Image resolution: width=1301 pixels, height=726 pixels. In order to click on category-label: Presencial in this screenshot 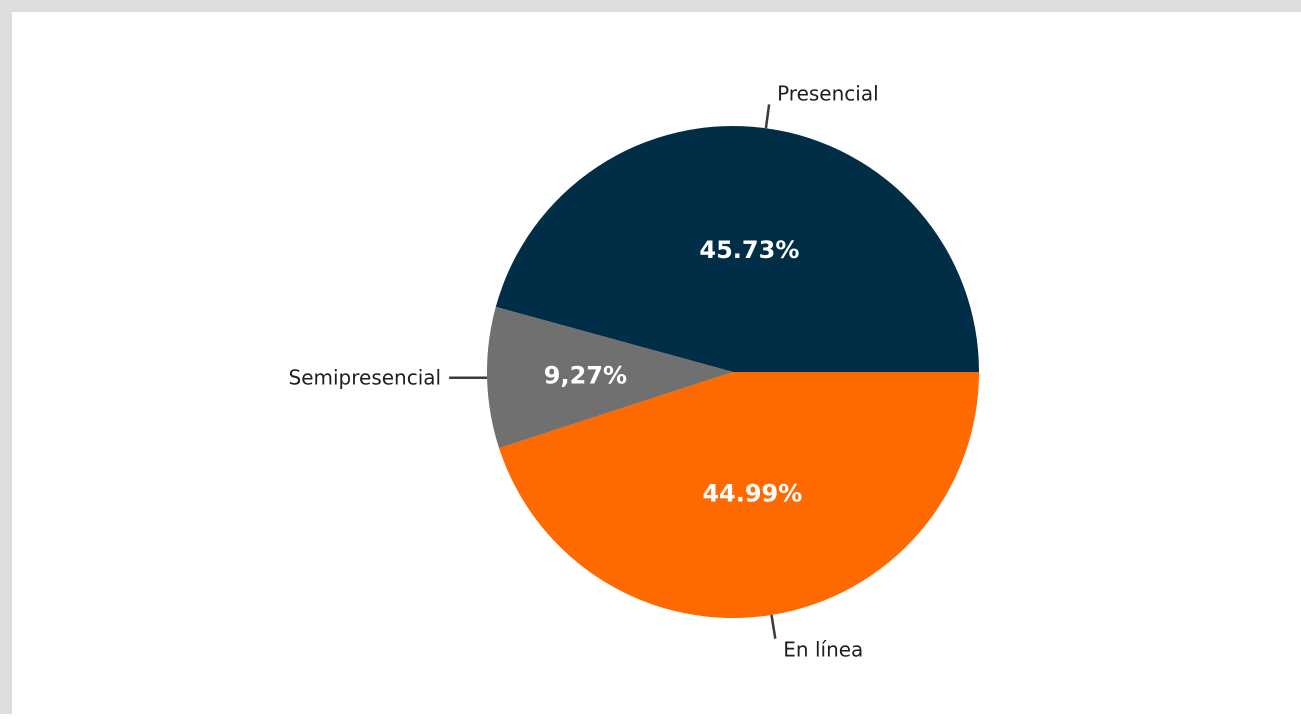, I will do `click(828, 93)`.